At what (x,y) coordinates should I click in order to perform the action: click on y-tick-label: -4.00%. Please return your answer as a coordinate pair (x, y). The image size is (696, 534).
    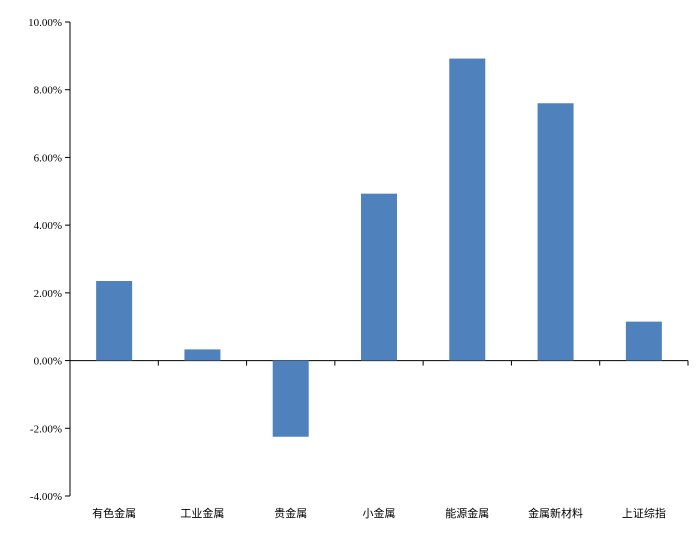
    Looking at the image, I should click on (46, 497).